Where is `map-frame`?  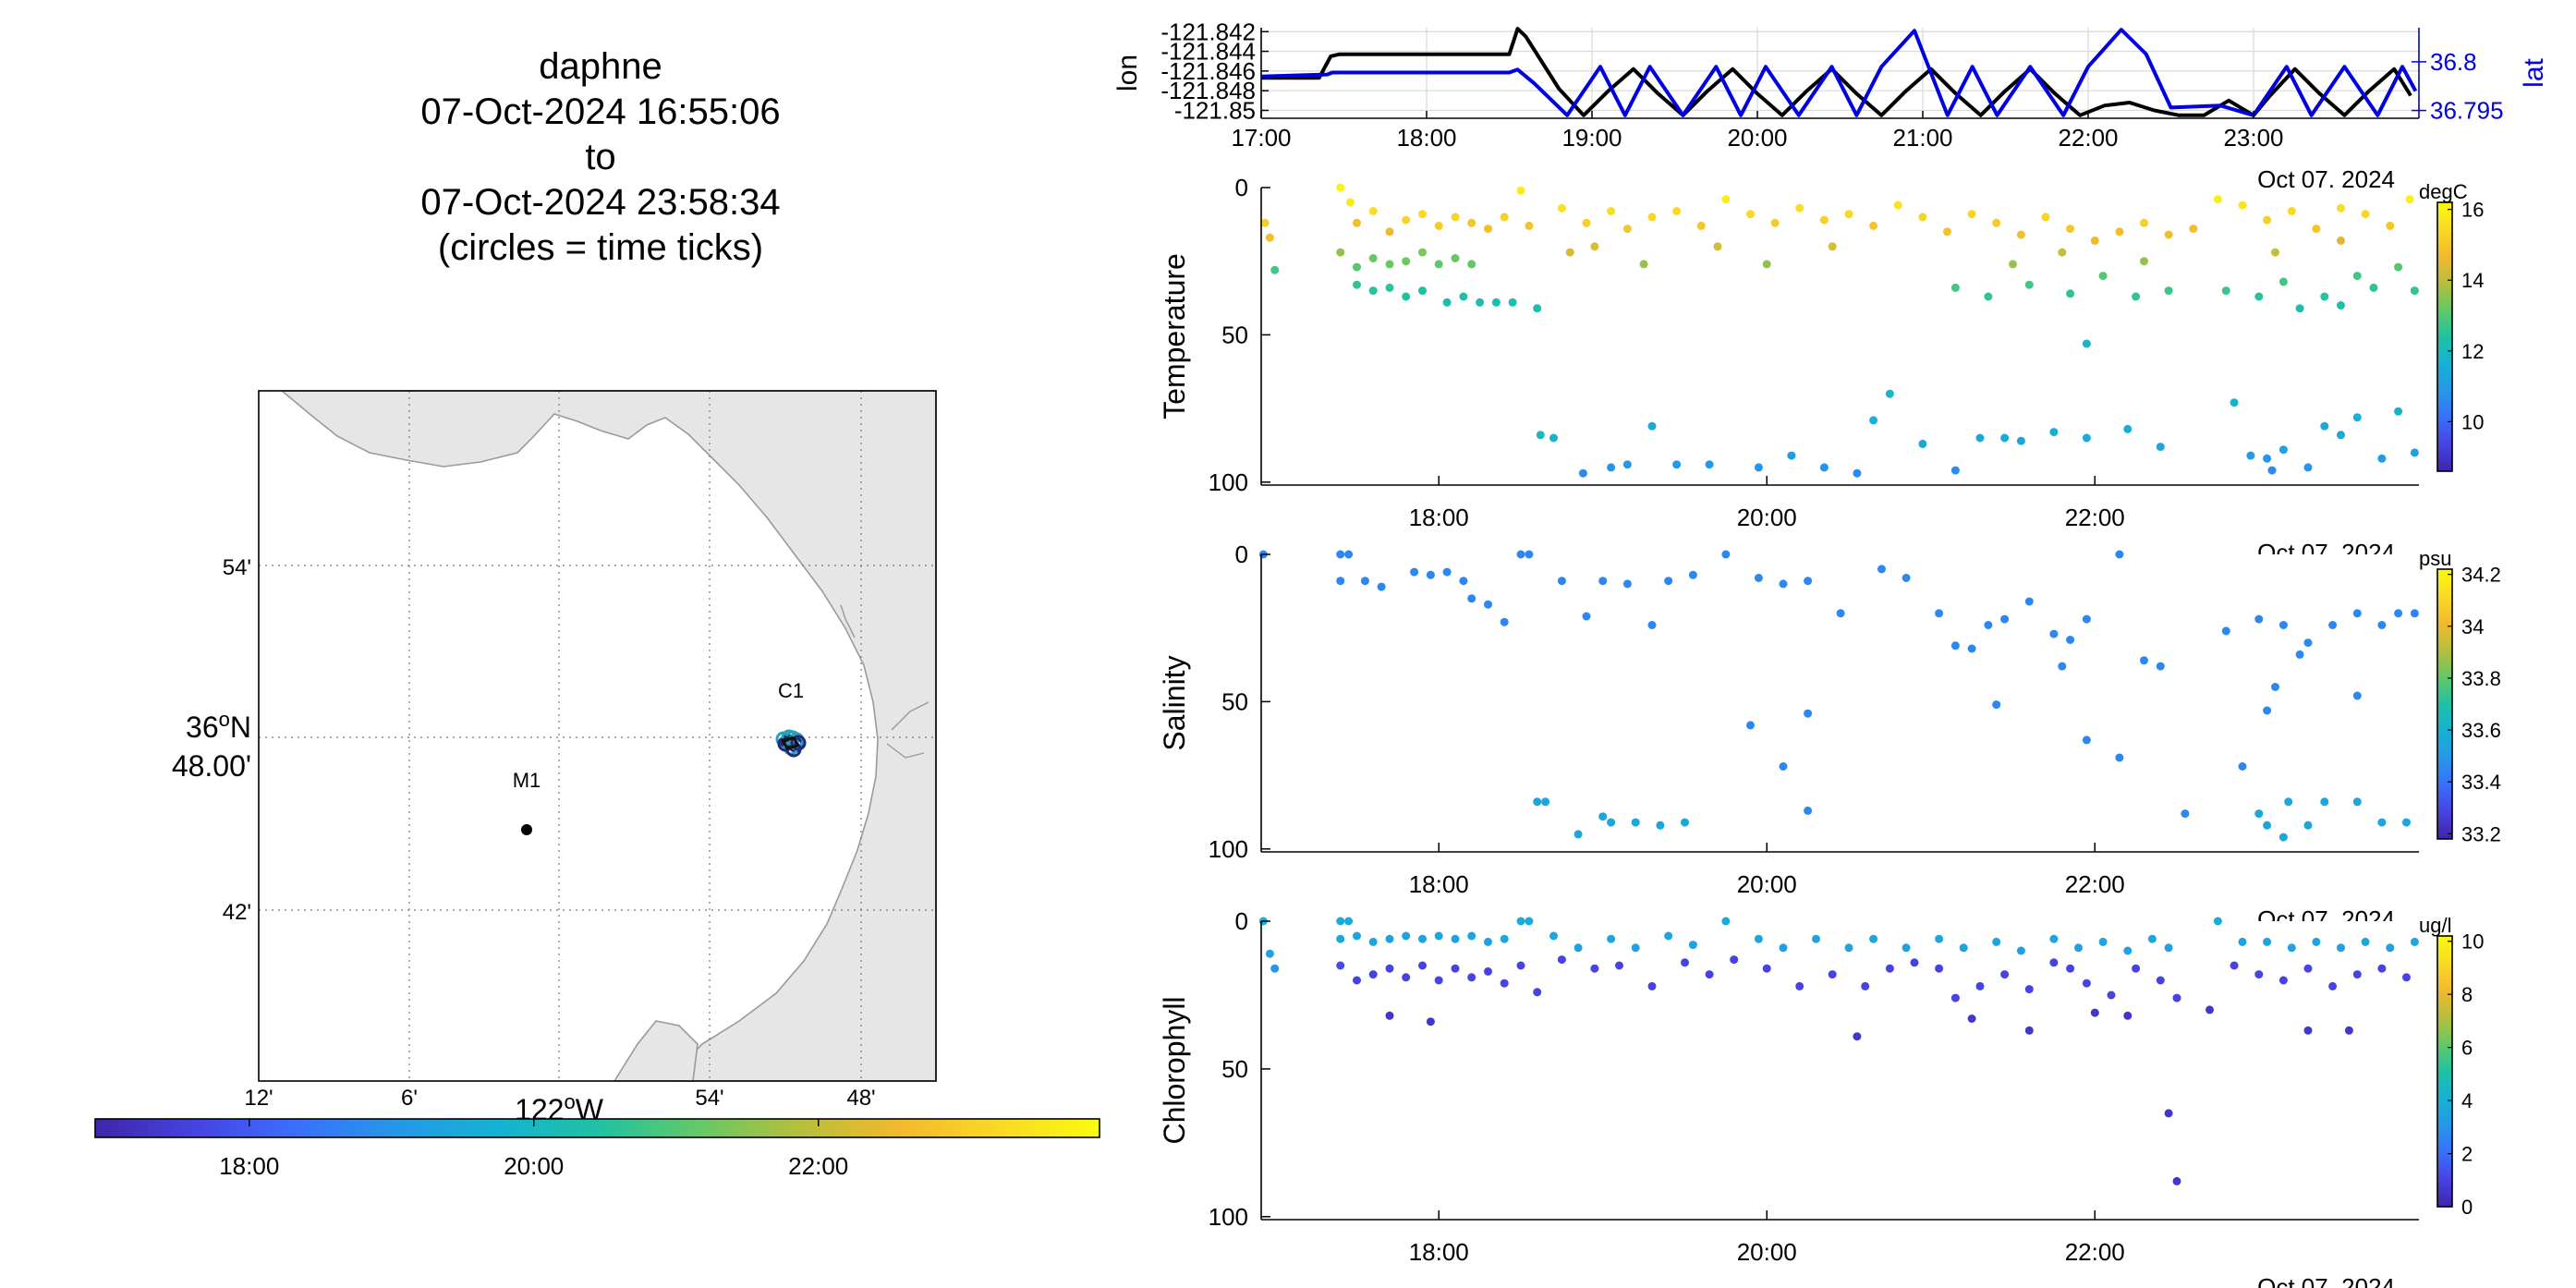 map-frame is located at coordinates (597, 736).